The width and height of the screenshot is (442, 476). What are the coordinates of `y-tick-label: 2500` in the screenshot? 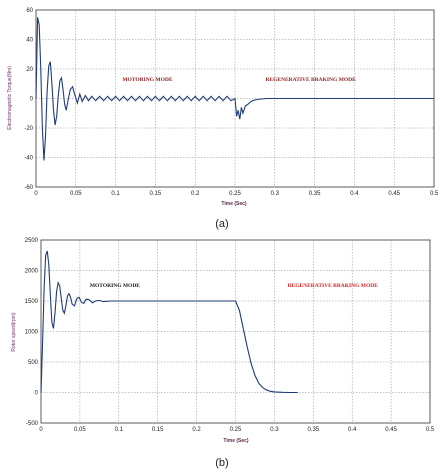 It's located at (32, 241).